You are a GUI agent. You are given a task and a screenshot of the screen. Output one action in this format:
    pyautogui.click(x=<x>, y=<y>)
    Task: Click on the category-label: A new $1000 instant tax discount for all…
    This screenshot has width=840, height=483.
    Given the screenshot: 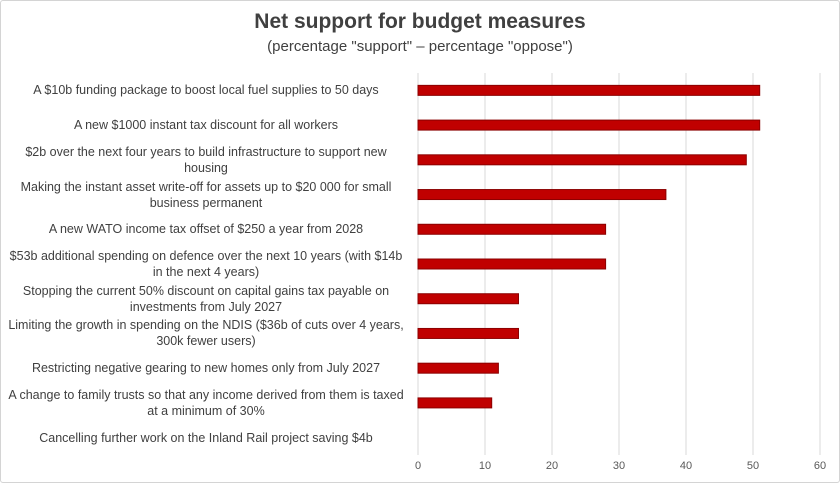 What is the action you would take?
    pyautogui.click(x=206, y=125)
    